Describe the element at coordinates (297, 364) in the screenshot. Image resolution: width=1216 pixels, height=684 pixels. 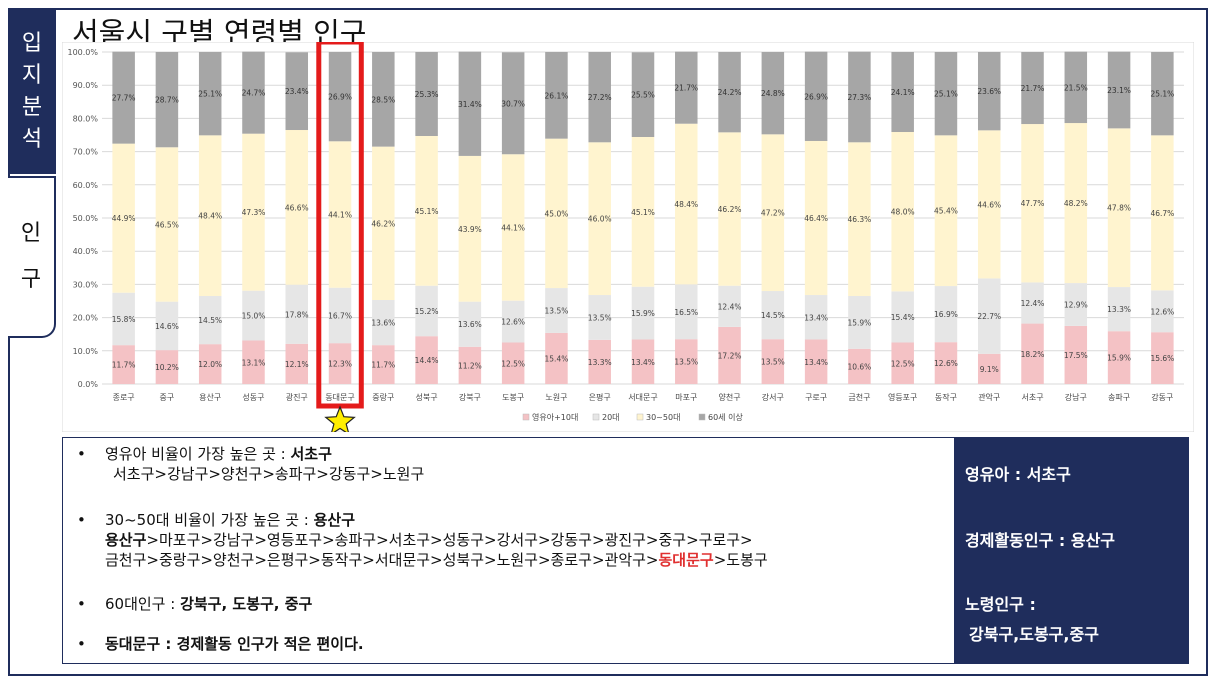
I see `data-label: 12.1%` at that location.